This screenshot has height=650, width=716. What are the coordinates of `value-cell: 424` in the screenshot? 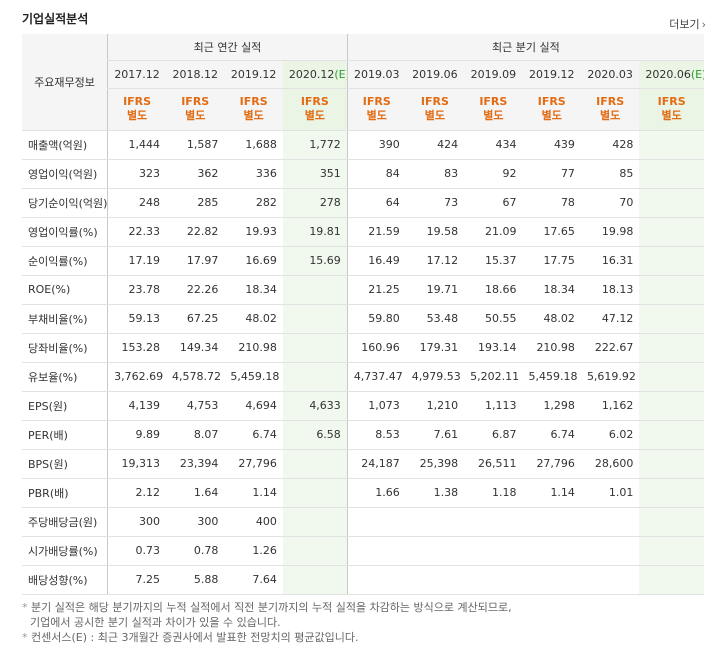 It's located at (435, 144).